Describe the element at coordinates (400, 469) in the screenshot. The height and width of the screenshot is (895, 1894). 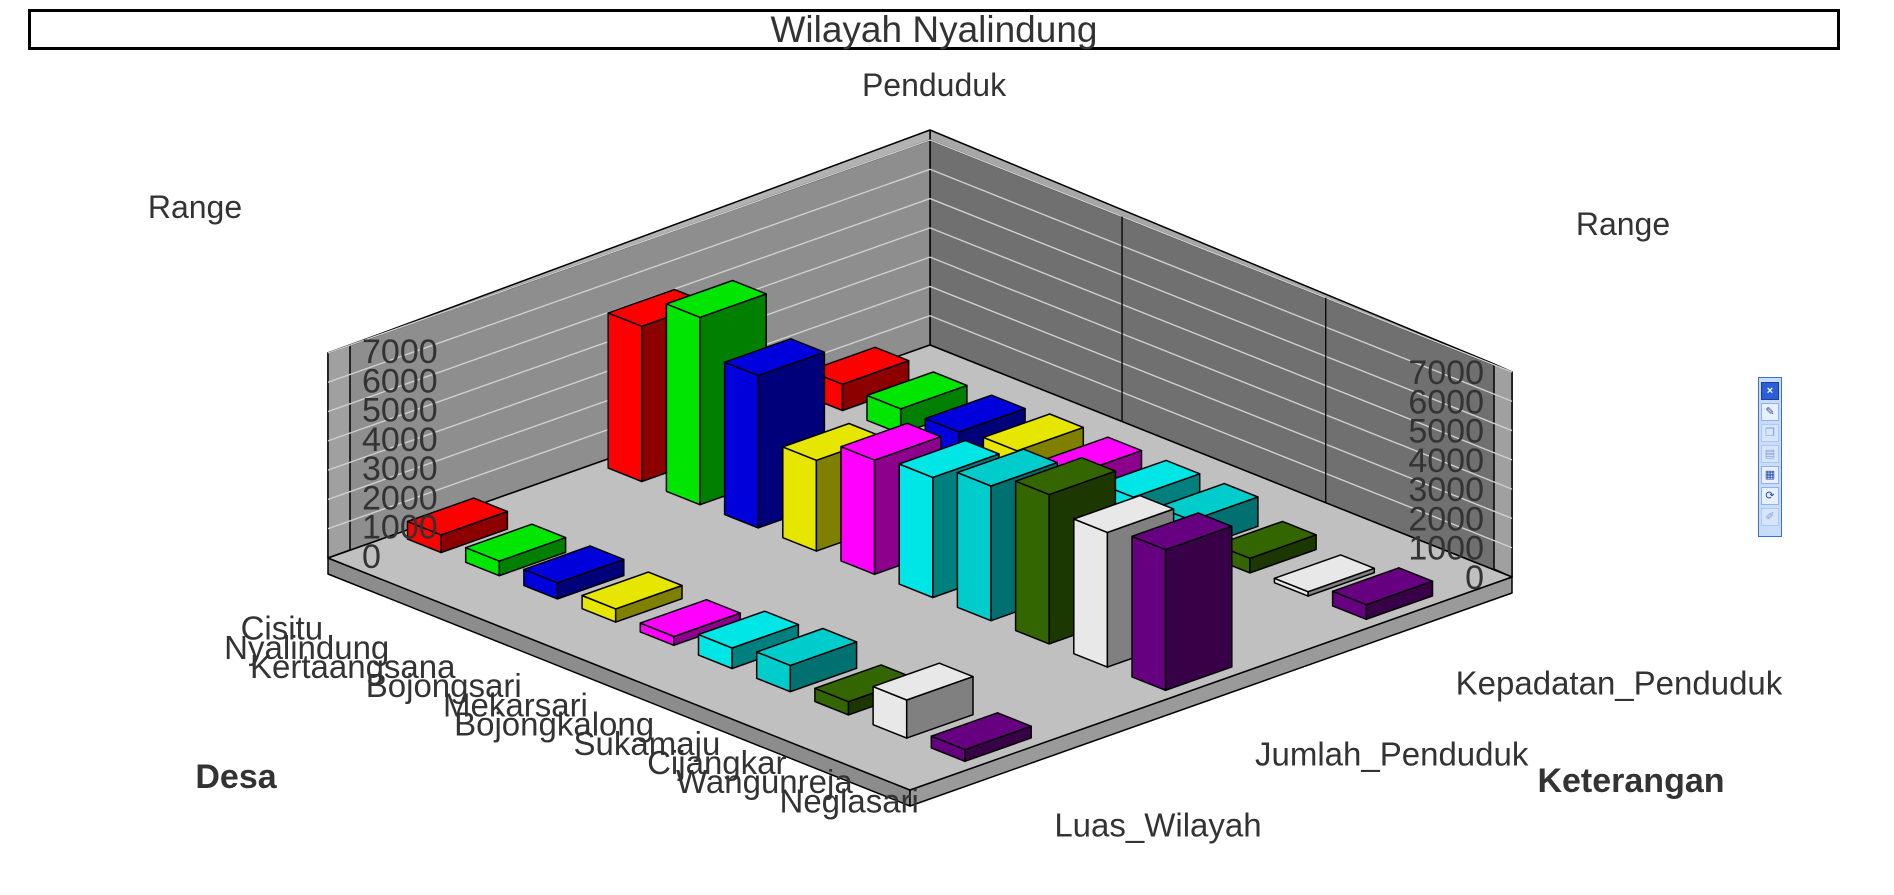
I see `y-tick-label-right: 3000` at that location.